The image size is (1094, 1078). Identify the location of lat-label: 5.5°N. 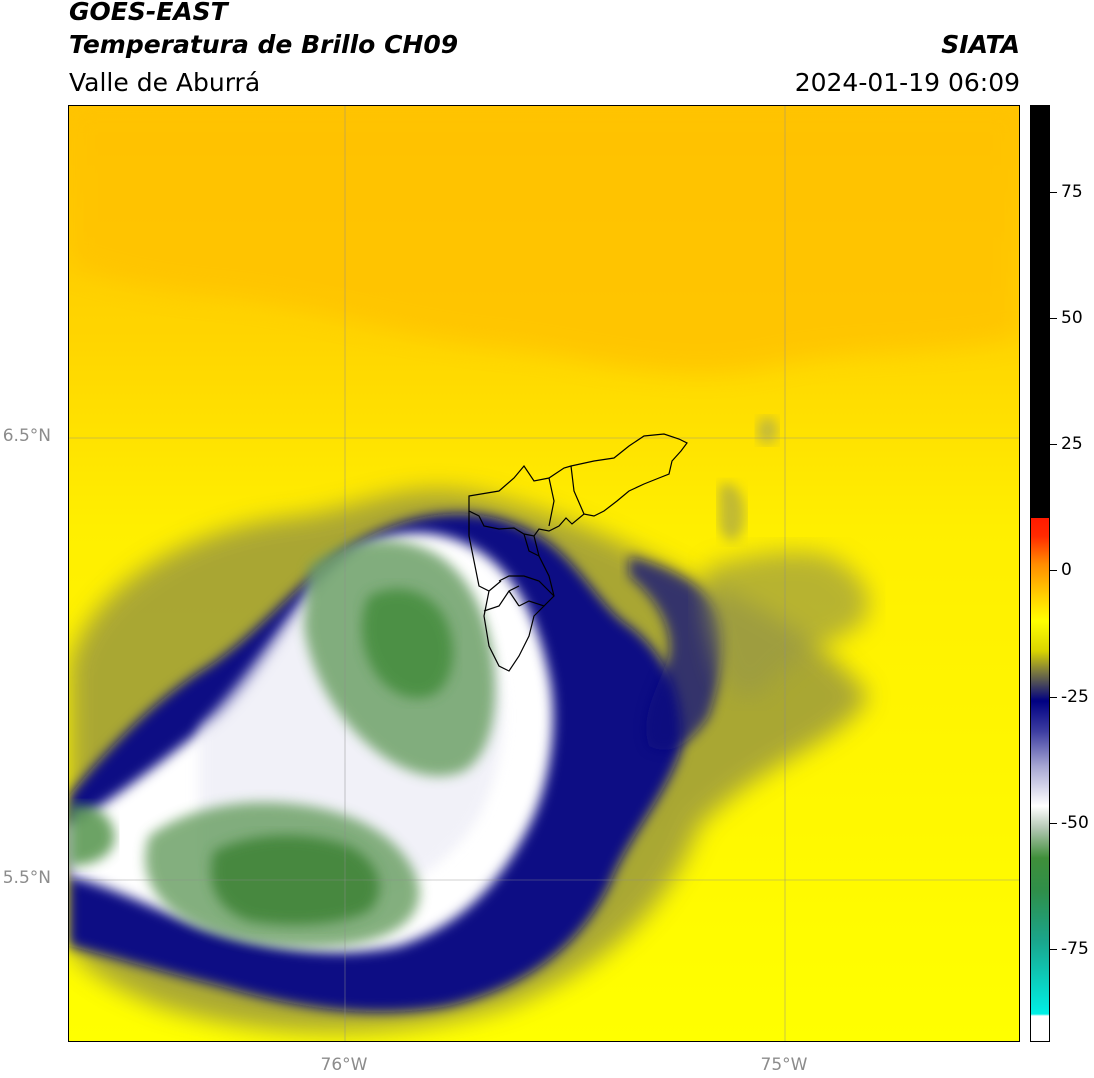
(26, 878).